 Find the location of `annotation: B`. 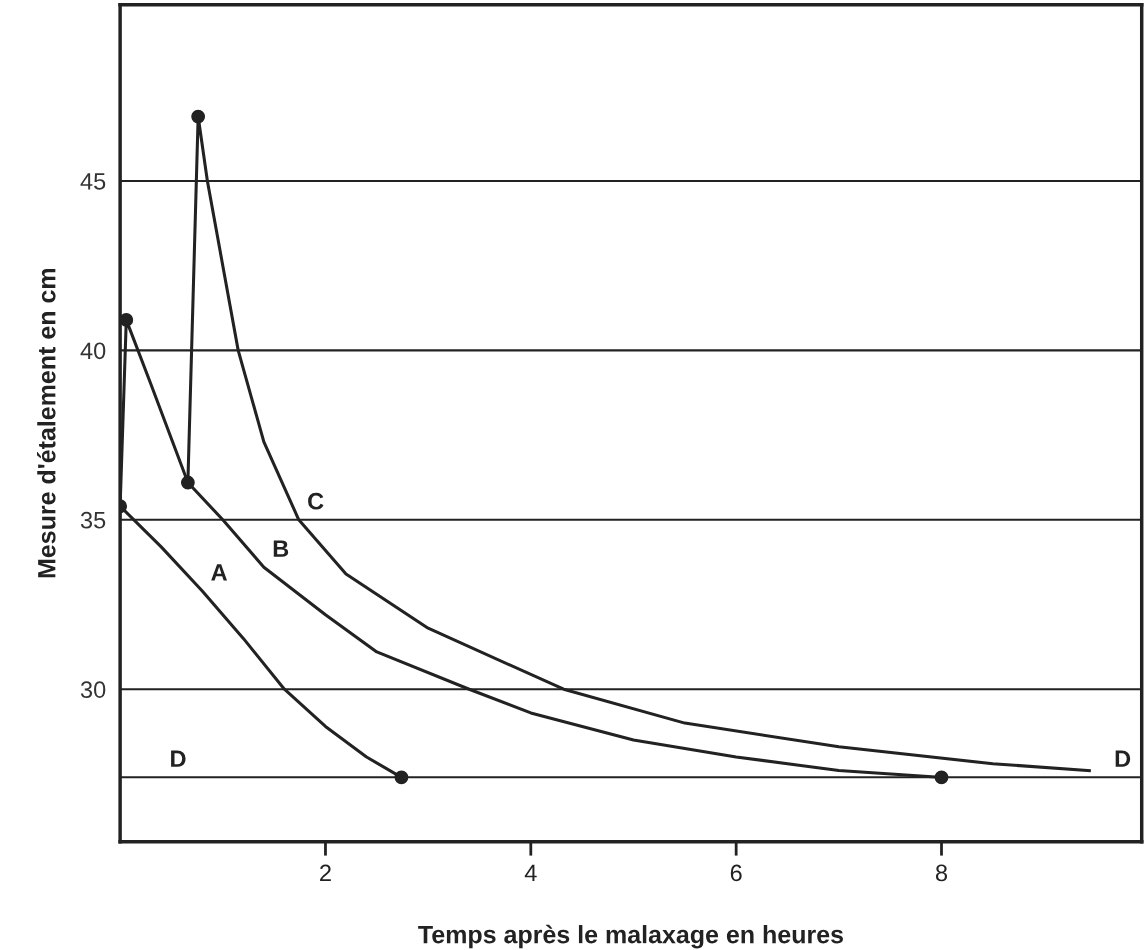

annotation: B is located at coordinates (281, 548).